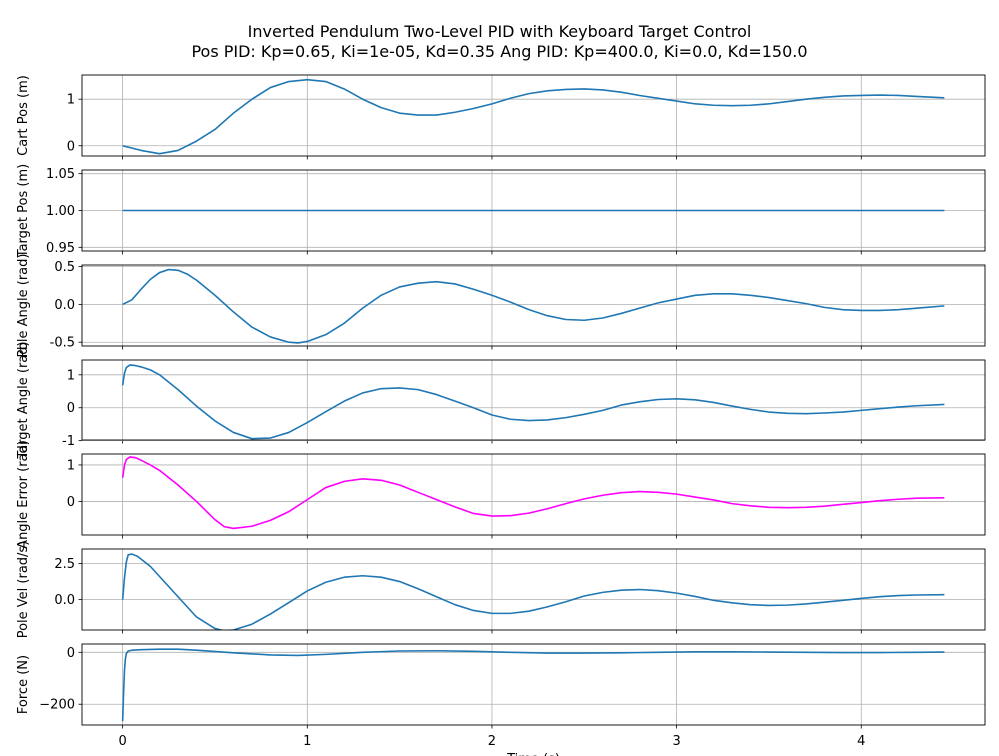 This screenshot has width=999, height=756. I want to click on x-tick-label: 0, so click(122, 741).